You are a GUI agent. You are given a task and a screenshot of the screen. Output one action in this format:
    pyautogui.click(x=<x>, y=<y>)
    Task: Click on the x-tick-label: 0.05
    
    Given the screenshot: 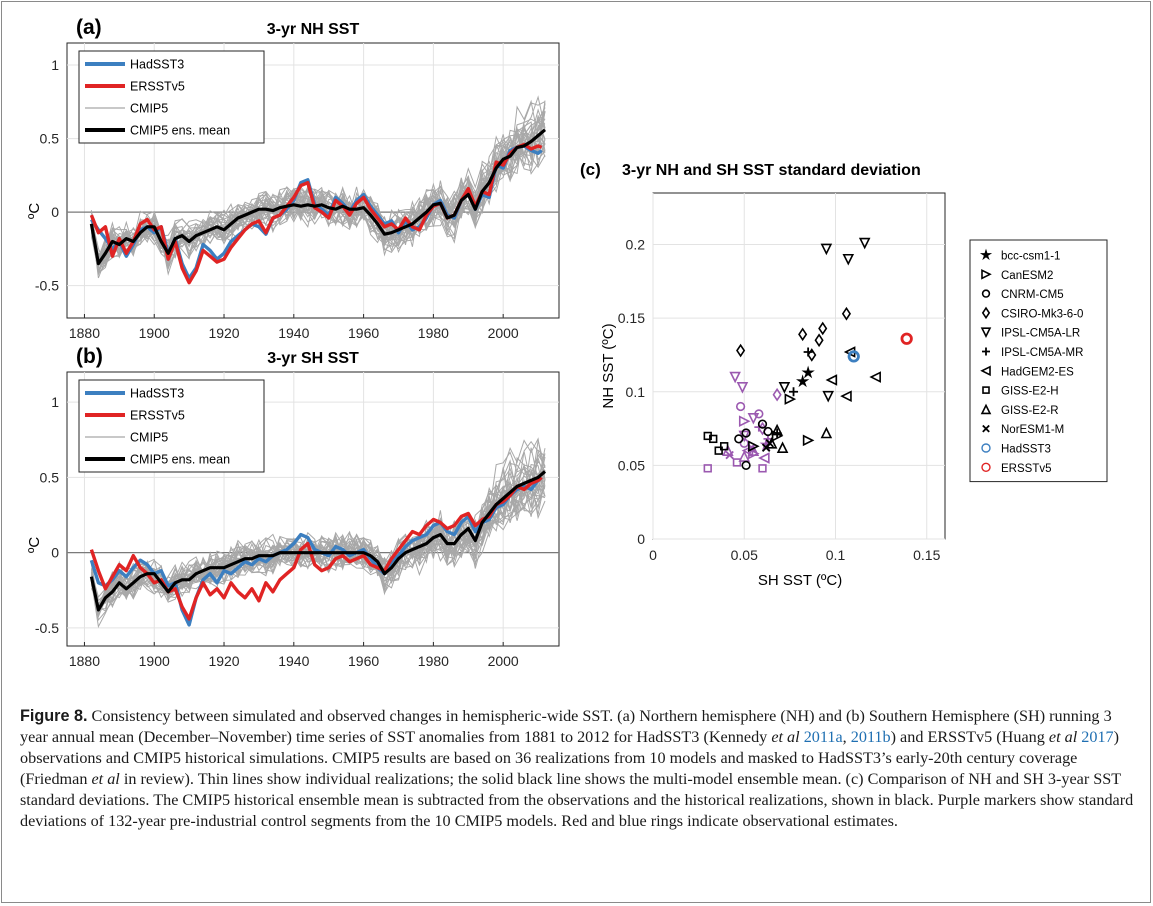 What is the action you would take?
    pyautogui.click(x=744, y=555)
    